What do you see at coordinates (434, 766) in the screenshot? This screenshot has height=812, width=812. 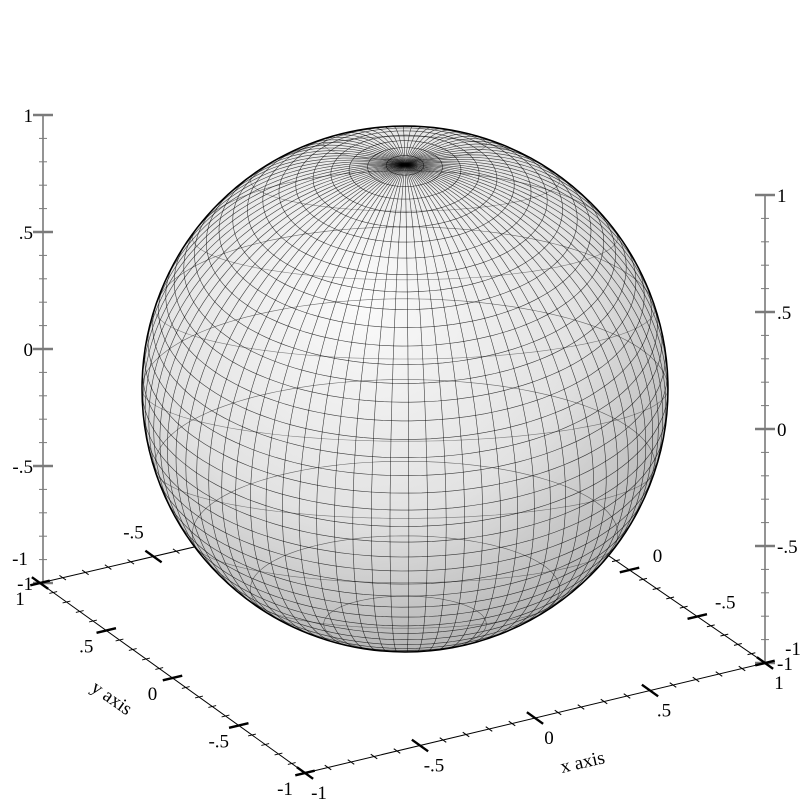 I see `x-axis-front-tick-label: -.5` at bounding box center [434, 766].